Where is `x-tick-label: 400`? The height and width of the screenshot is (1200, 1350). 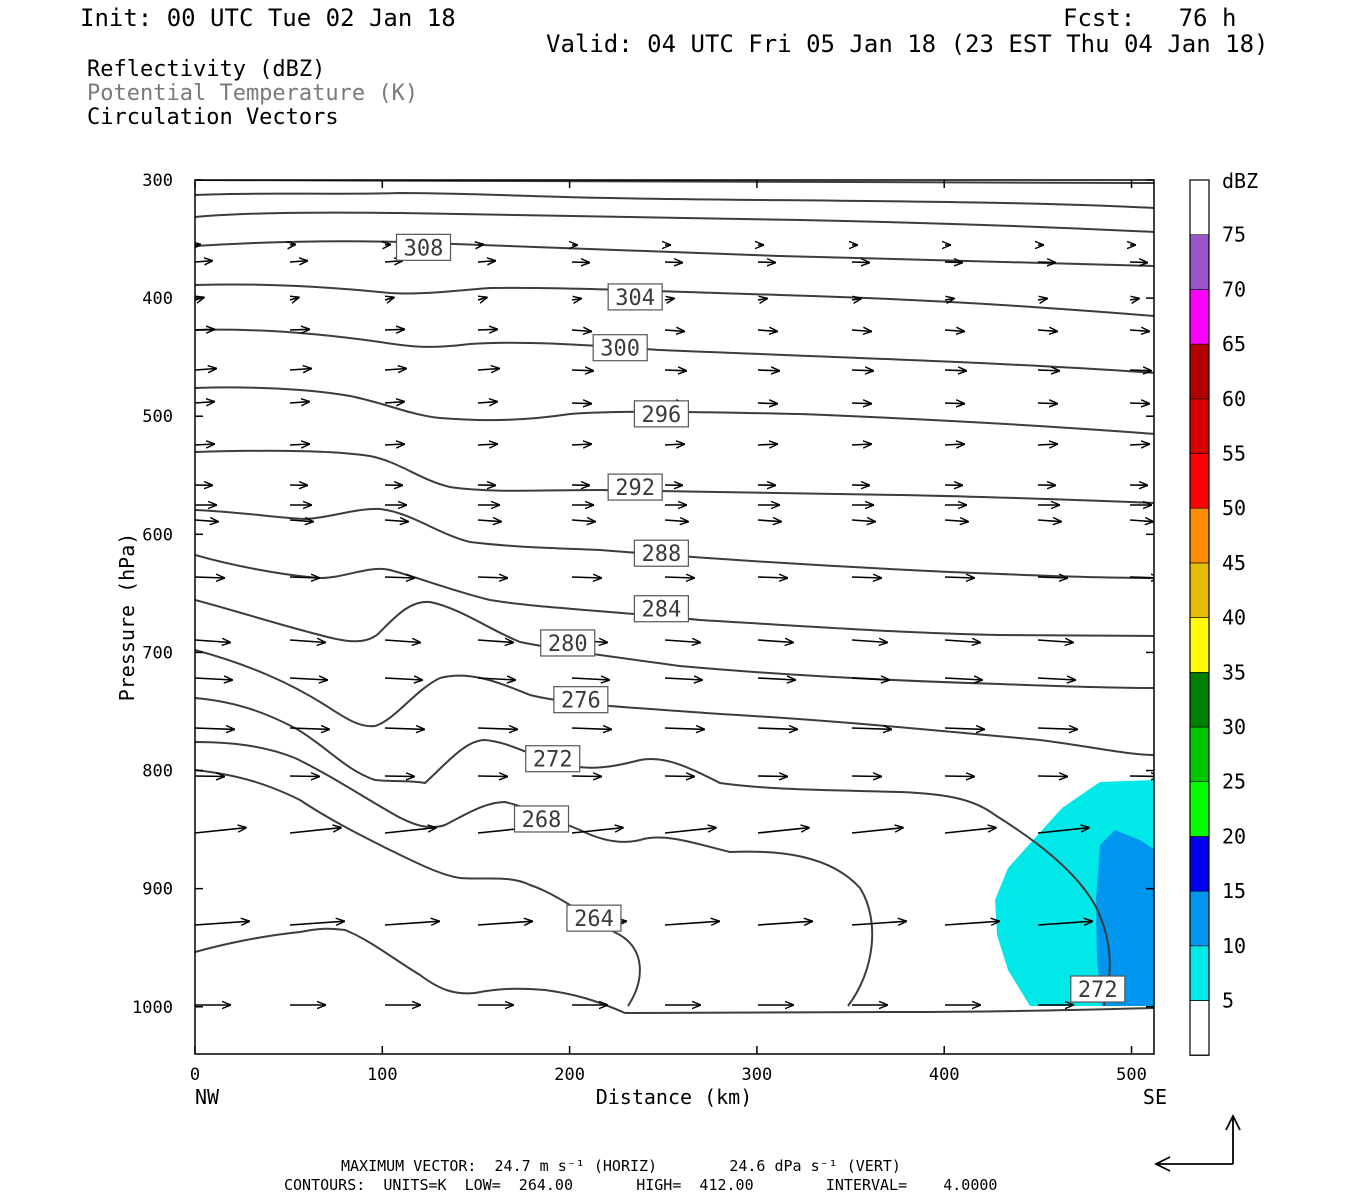 x-tick-label: 400 is located at coordinates (944, 1075).